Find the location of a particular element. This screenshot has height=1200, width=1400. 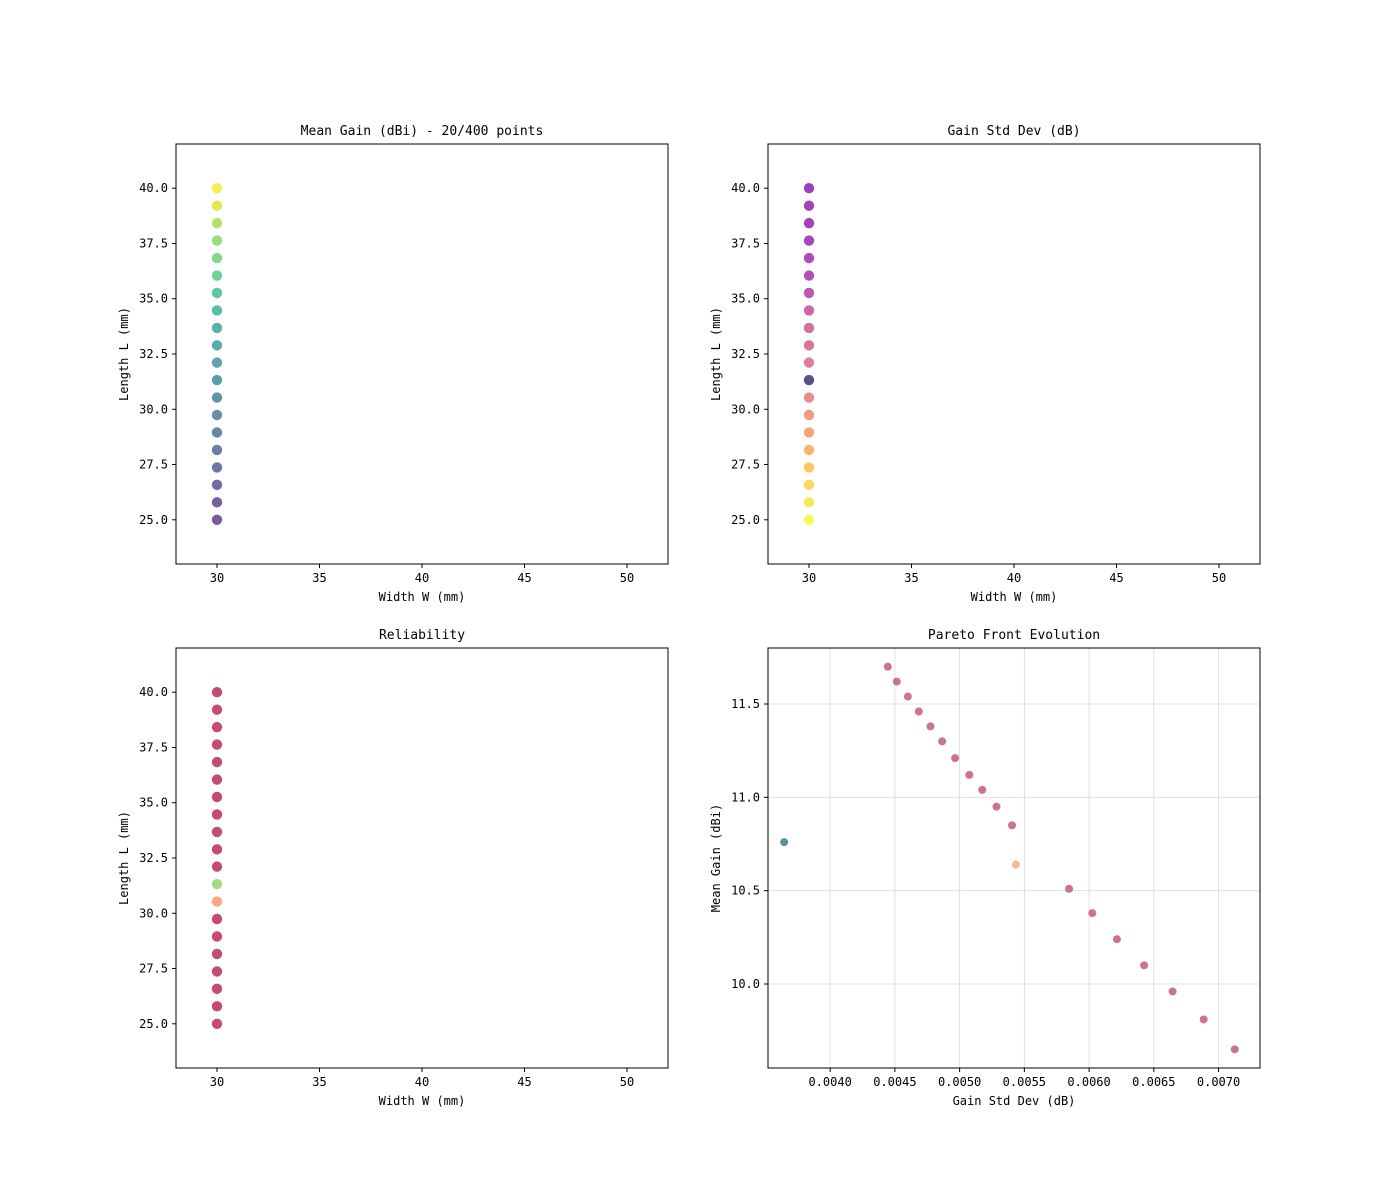

x-tick-label: 0.0055 is located at coordinates (1024, 1082).